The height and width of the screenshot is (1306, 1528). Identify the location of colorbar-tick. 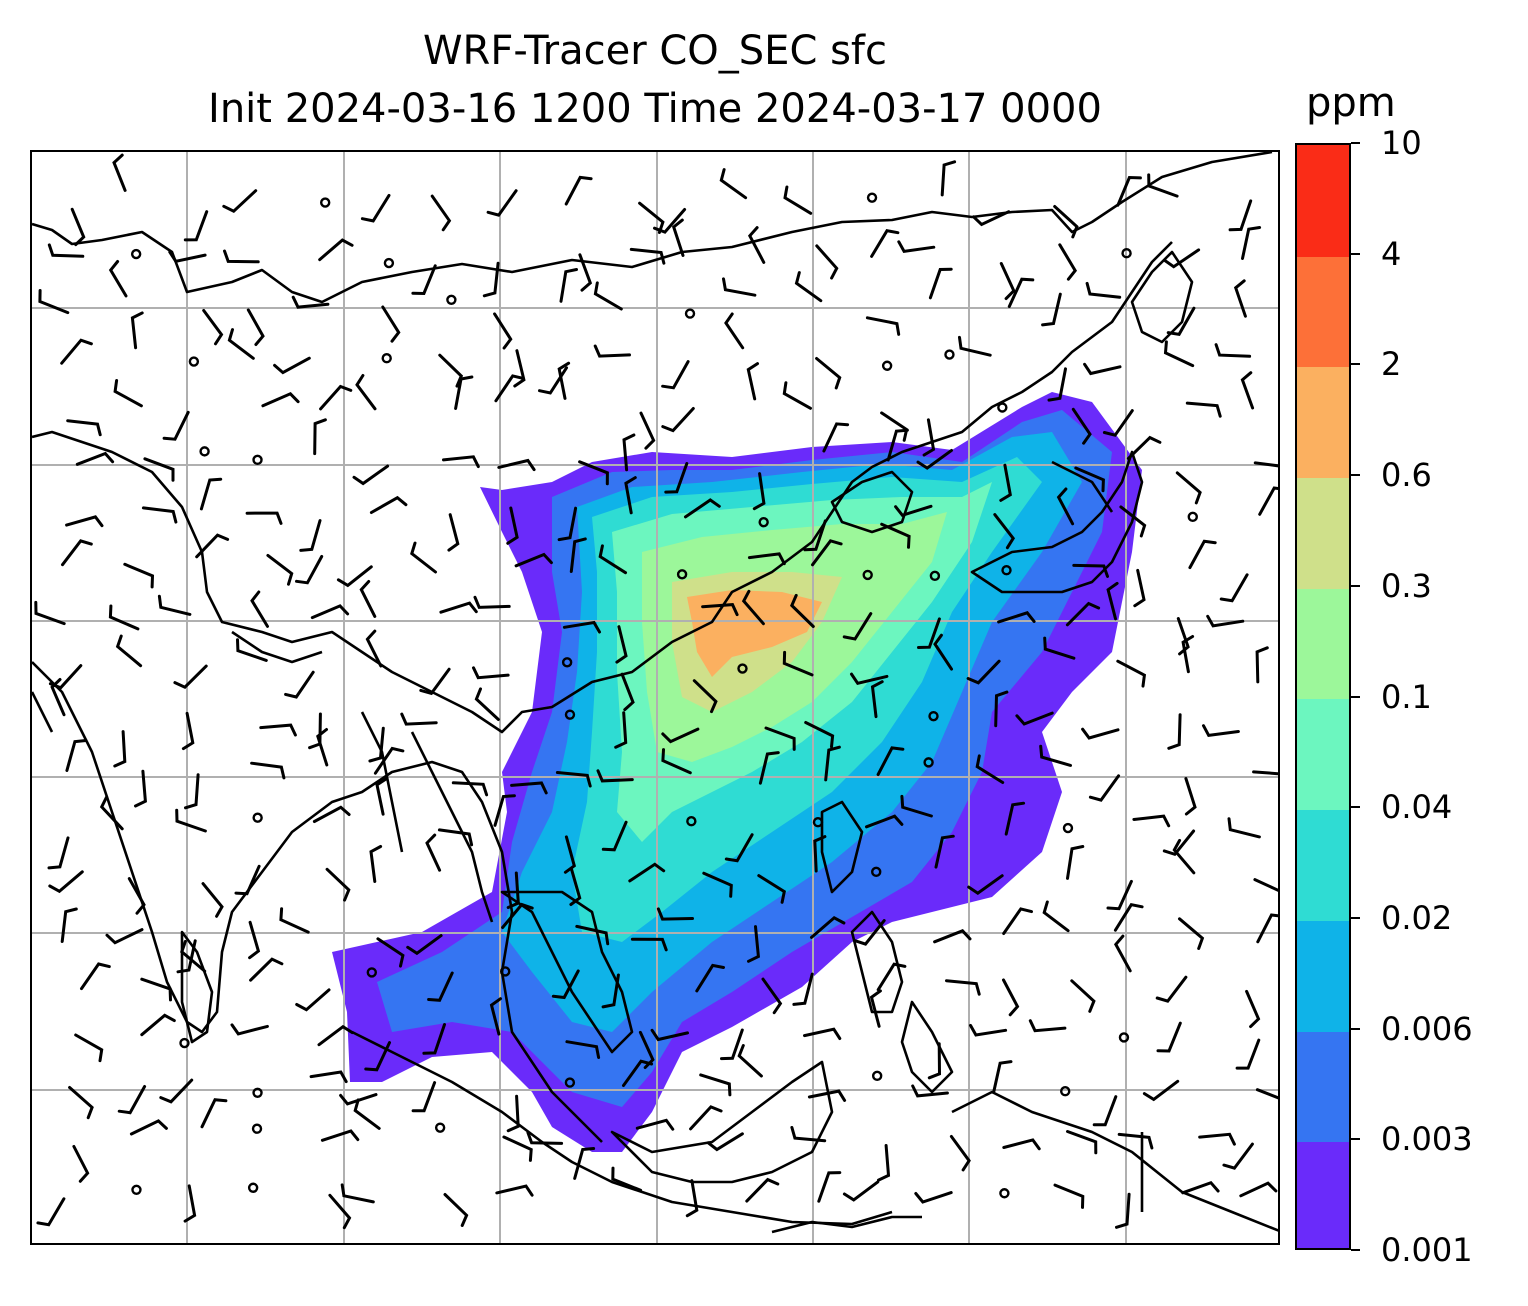
(1355, 696).